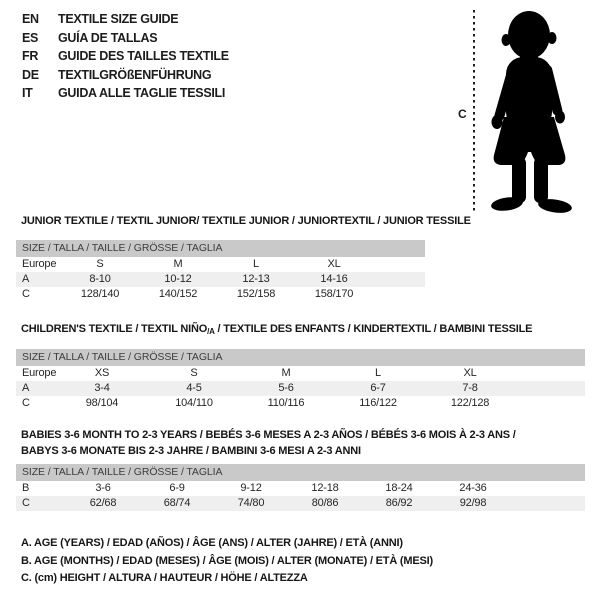 The width and height of the screenshot is (600, 600). What do you see at coordinates (178, 279) in the screenshot?
I see `age-cell: 10-12` at bounding box center [178, 279].